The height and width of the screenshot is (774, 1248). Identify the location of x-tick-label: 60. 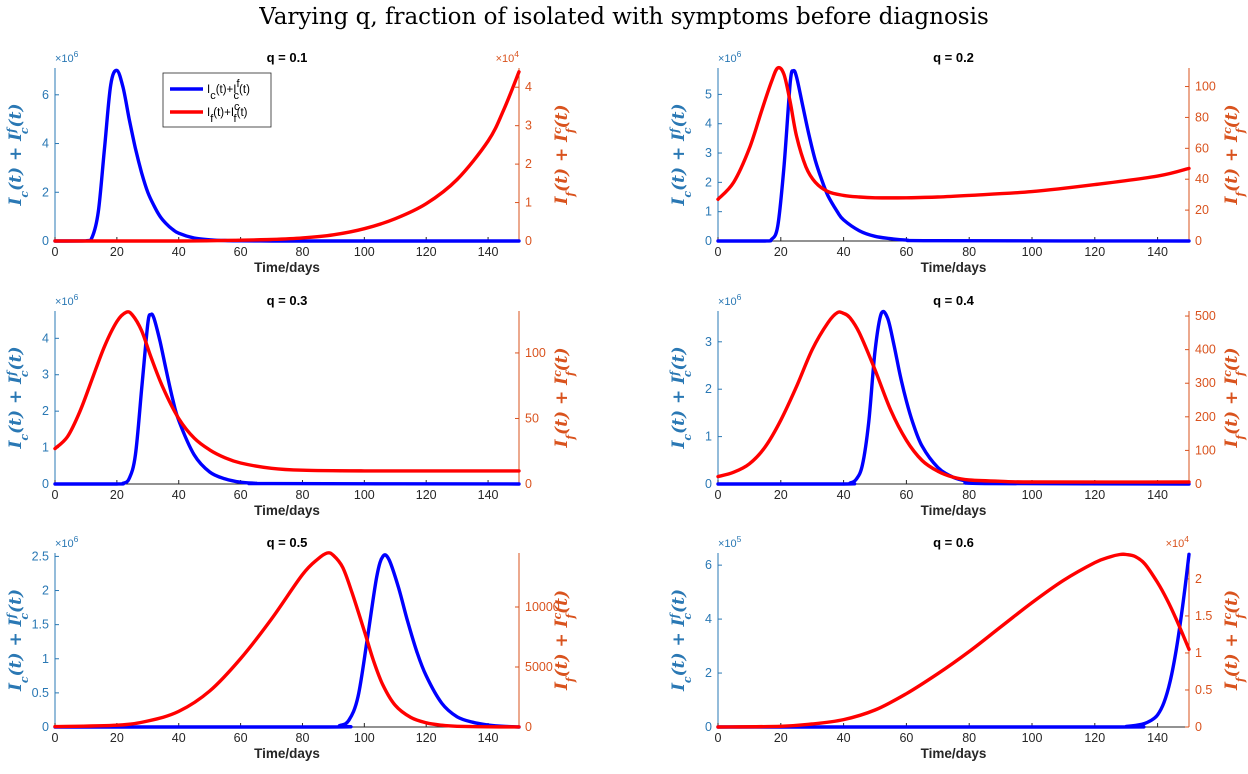
(241, 252).